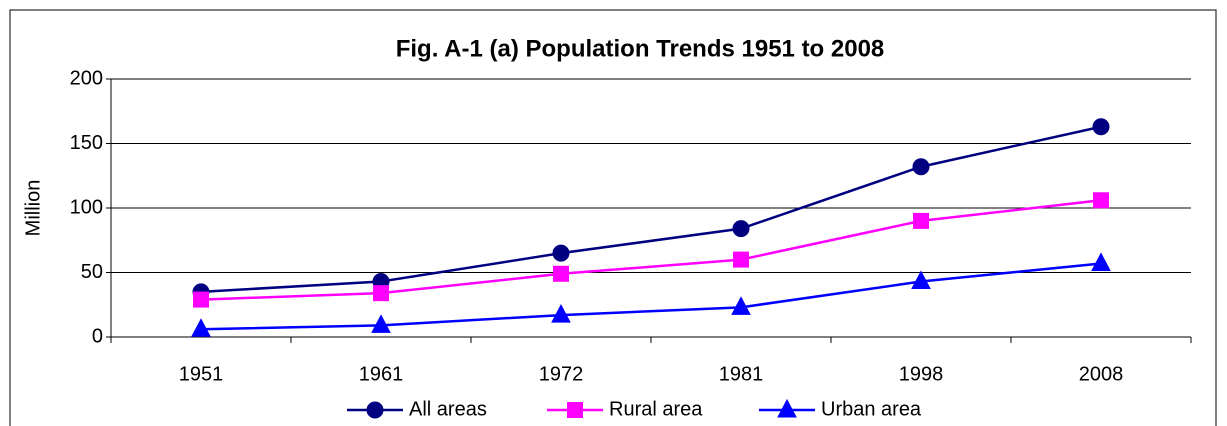 This screenshot has width=1227, height=426. What do you see at coordinates (448, 409) in the screenshot?
I see `legend-label: All areas` at bounding box center [448, 409].